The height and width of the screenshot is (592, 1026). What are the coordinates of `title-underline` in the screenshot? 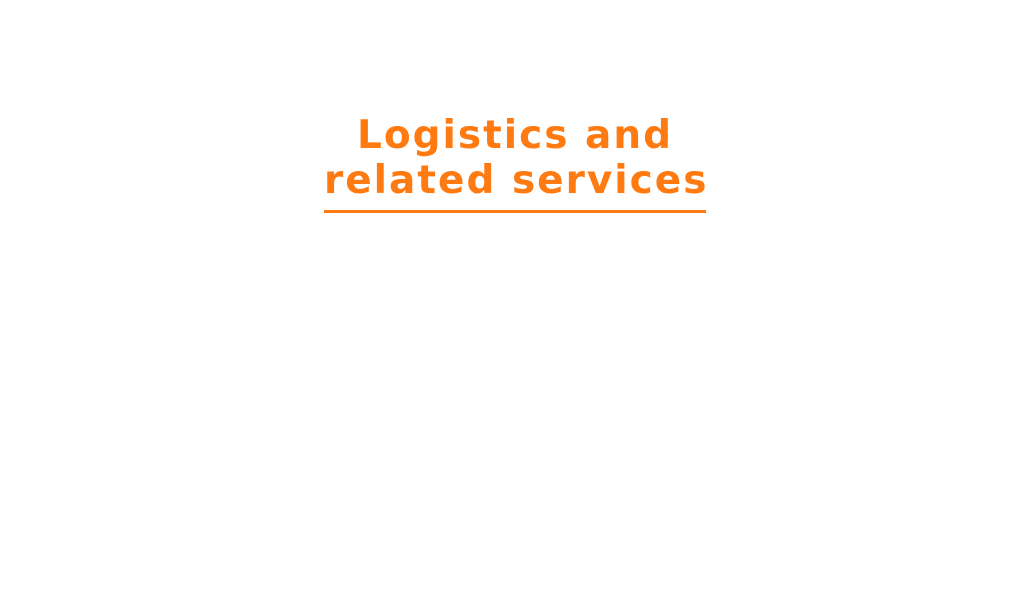 It's located at (515, 211).